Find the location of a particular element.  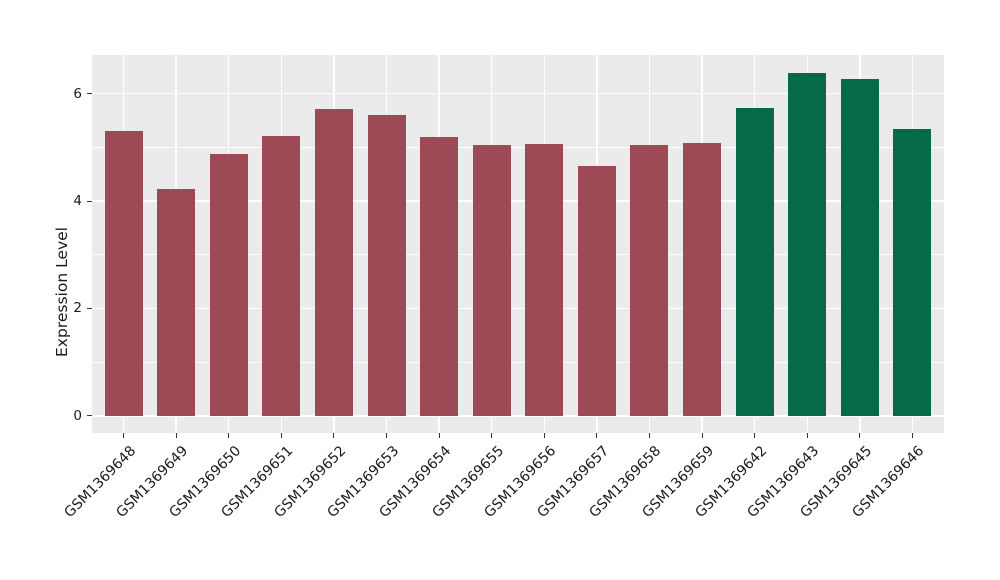

y-tick-label-2: 2 is located at coordinates (77, 308).